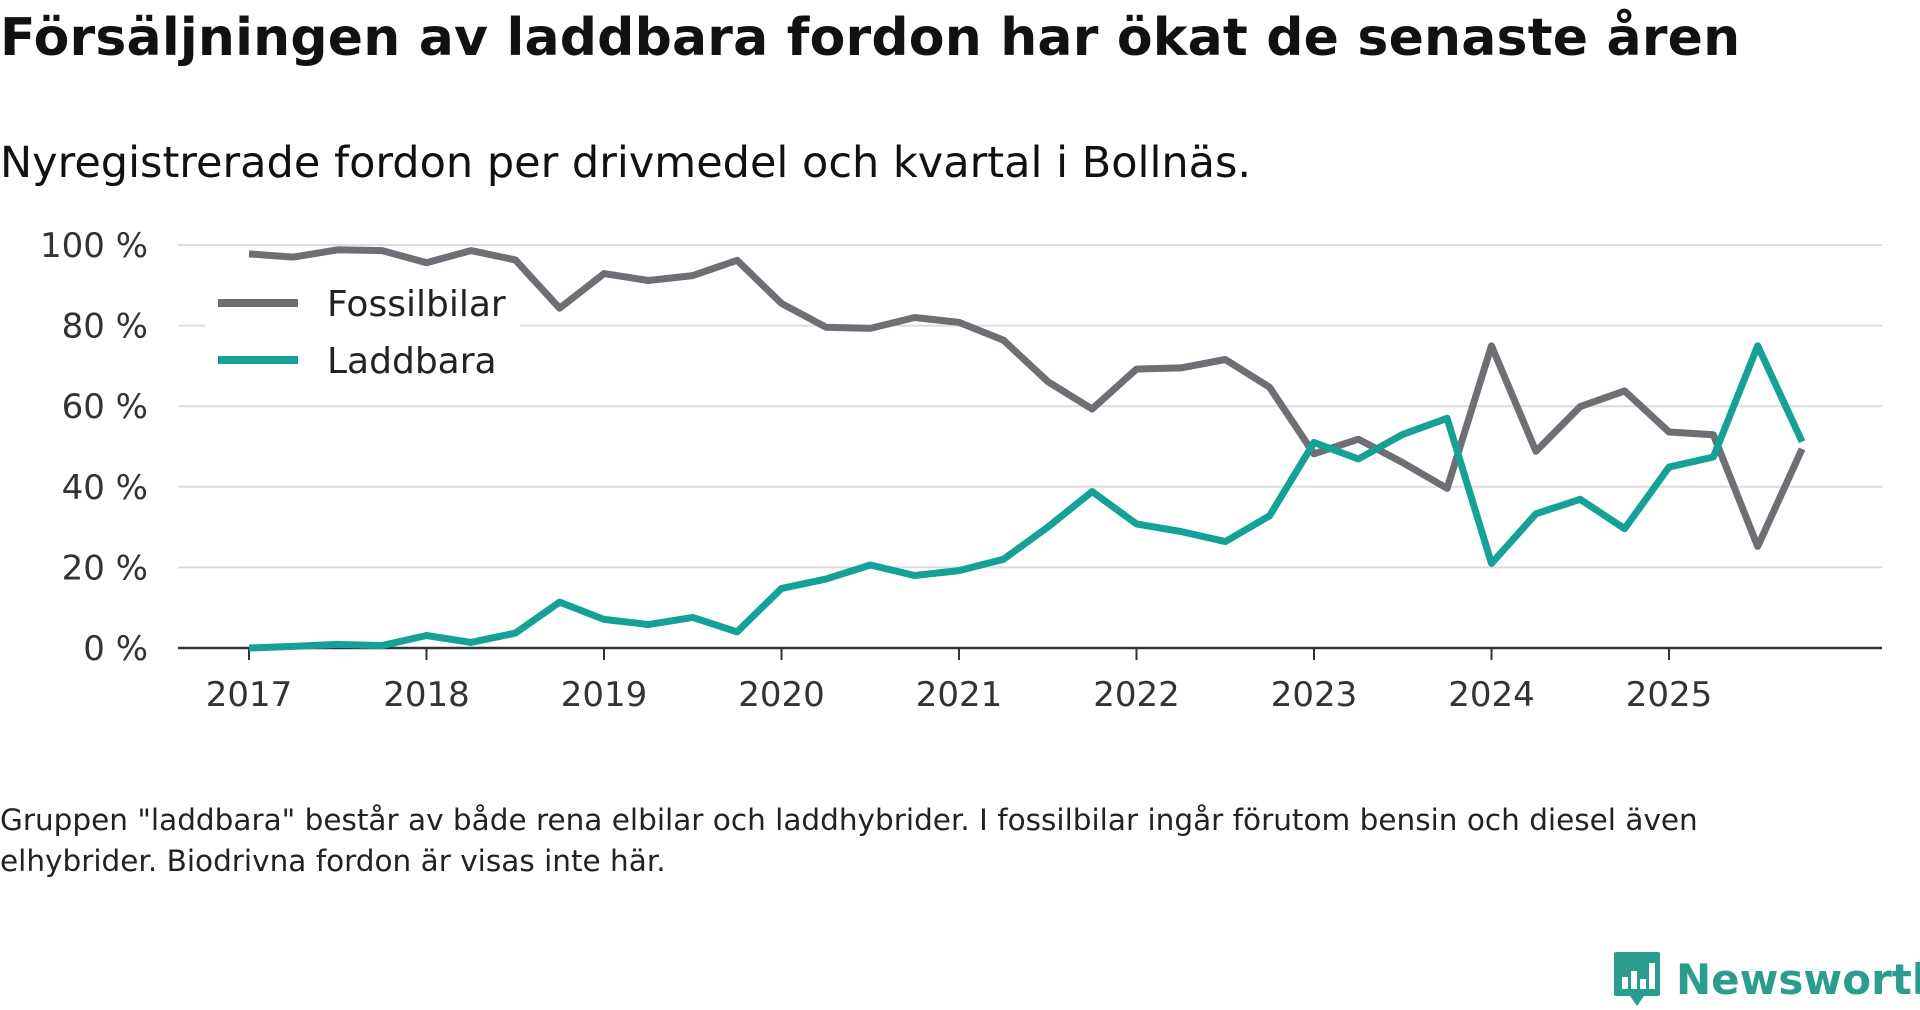 This screenshot has height=1010, width=1920. What do you see at coordinates (1637, 979) in the screenshot?
I see `newsworthy-logo-icon` at bounding box center [1637, 979].